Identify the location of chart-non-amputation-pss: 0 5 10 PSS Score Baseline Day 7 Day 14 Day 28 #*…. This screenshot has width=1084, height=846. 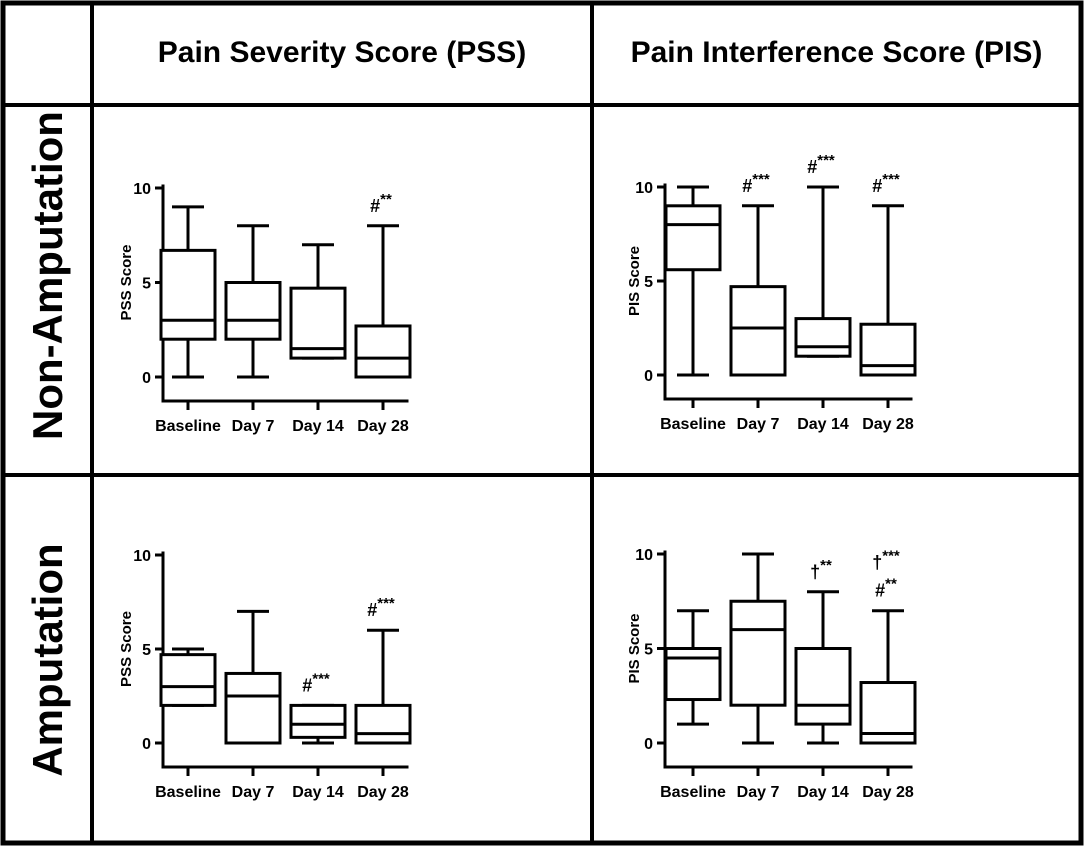
(265, 308).